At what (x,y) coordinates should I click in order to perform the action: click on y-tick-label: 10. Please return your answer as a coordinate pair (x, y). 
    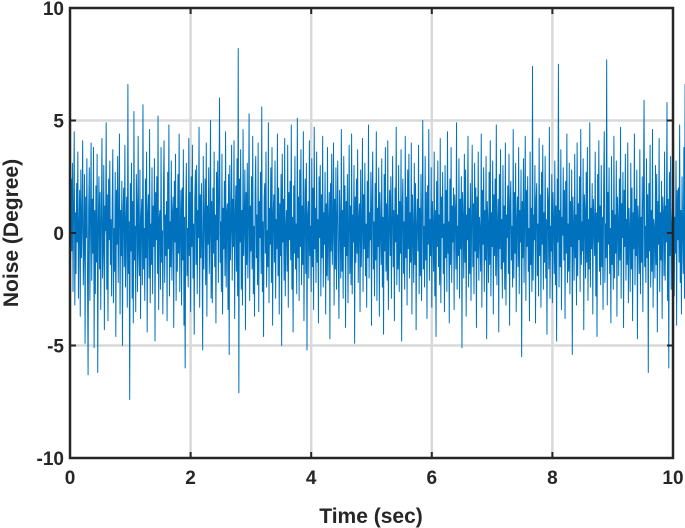
    Looking at the image, I should click on (53, 10).